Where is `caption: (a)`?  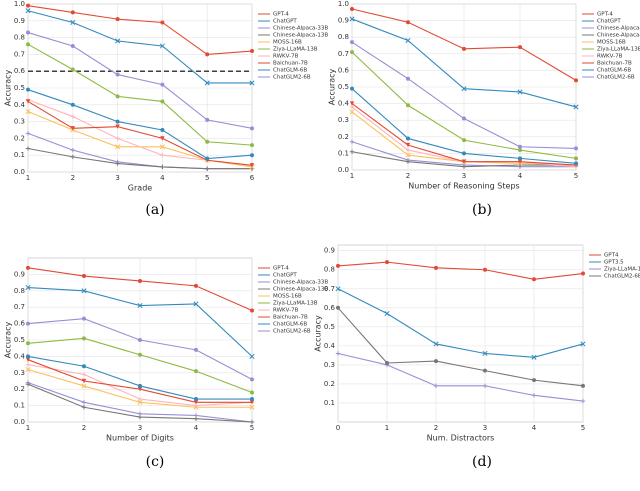
caption: (a) is located at coordinates (154, 210).